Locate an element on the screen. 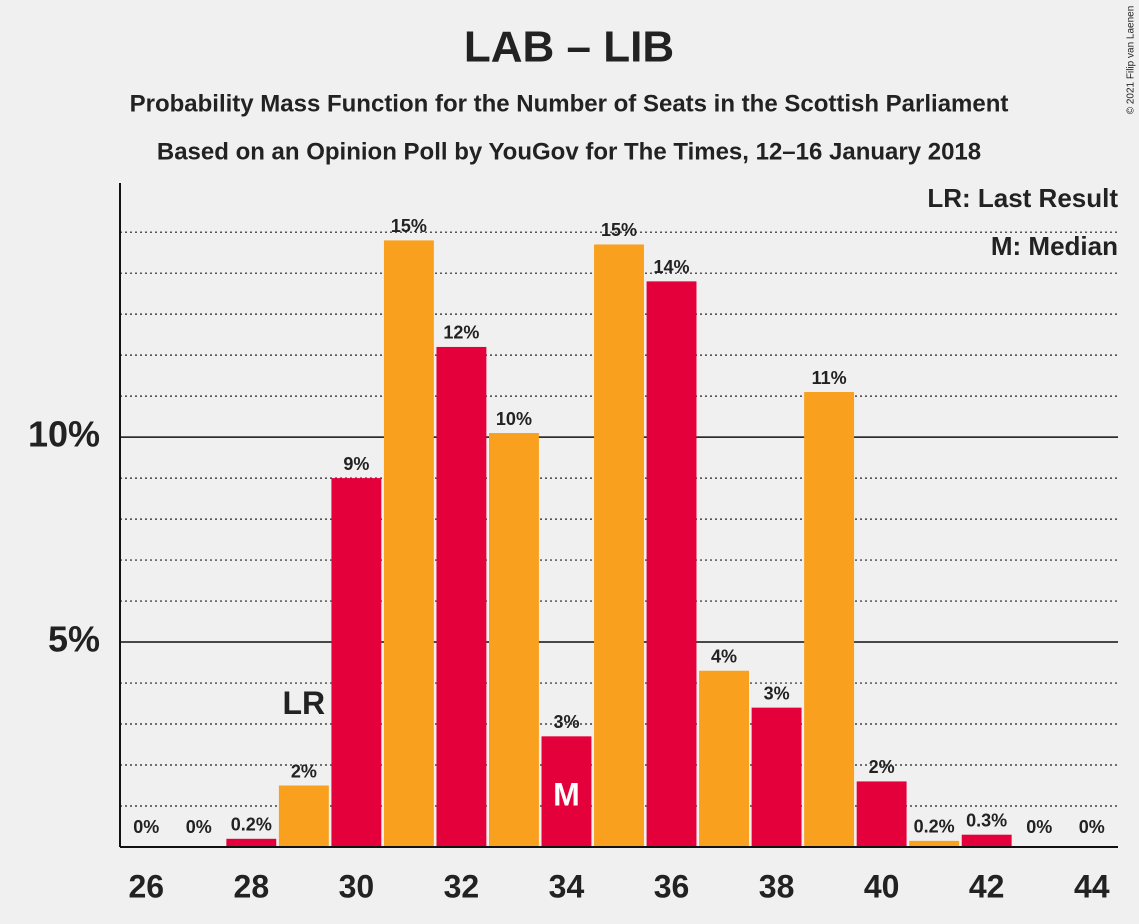 This screenshot has height=924, width=1139. median-label: M is located at coordinates (566, 794).